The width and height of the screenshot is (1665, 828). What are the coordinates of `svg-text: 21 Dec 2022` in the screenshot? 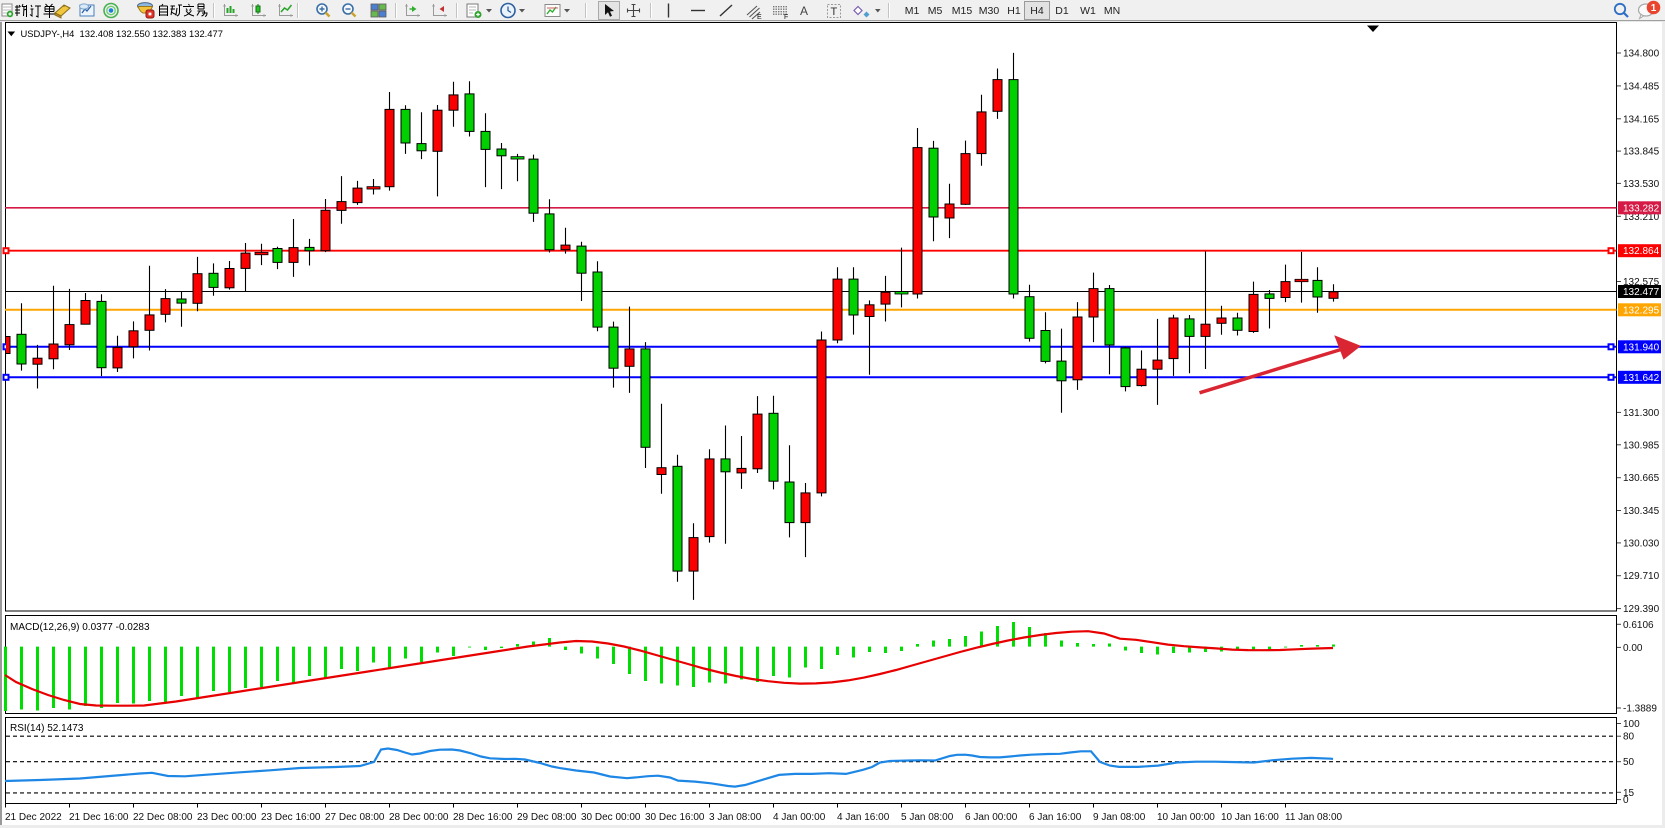 It's located at (33, 817).